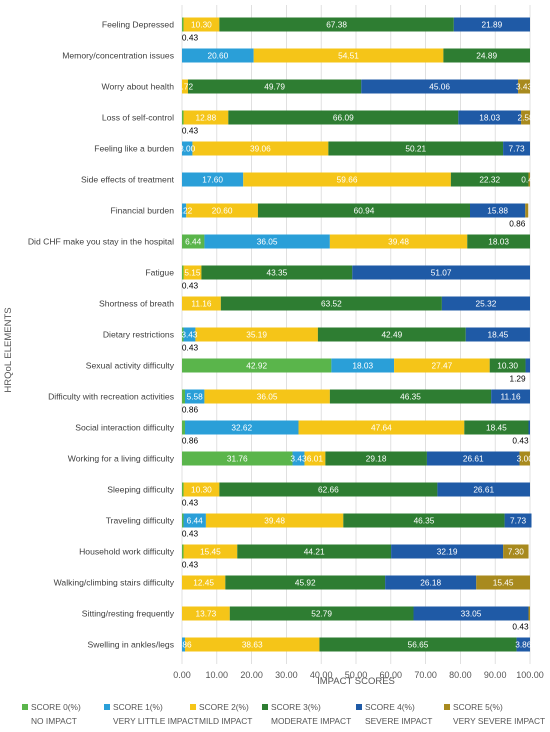 The width and height of the screenshot is (550, 732). What do you see at coordinates (54, 721) in the screenshot?
I see `legend-sublabel: NO IMPACT` at bounding box center [54, 721].